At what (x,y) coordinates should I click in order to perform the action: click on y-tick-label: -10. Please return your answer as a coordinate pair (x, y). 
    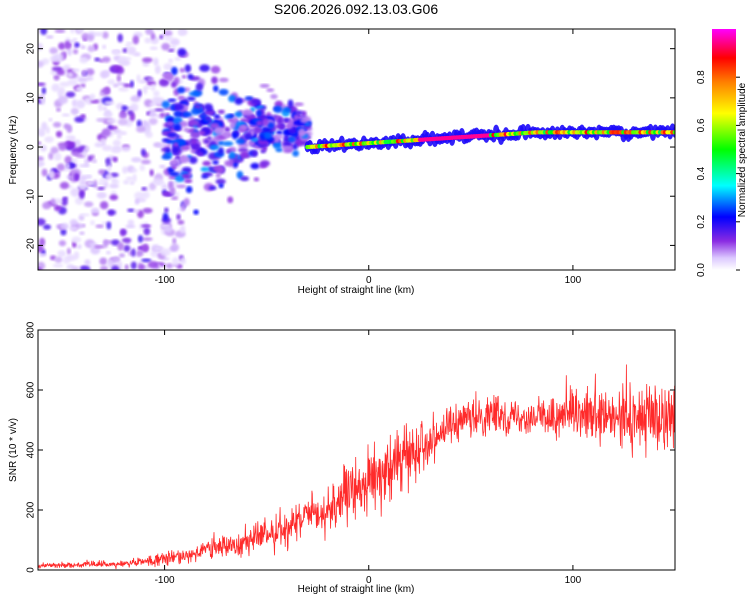
    Looking at the image, I should click on (31, 196).